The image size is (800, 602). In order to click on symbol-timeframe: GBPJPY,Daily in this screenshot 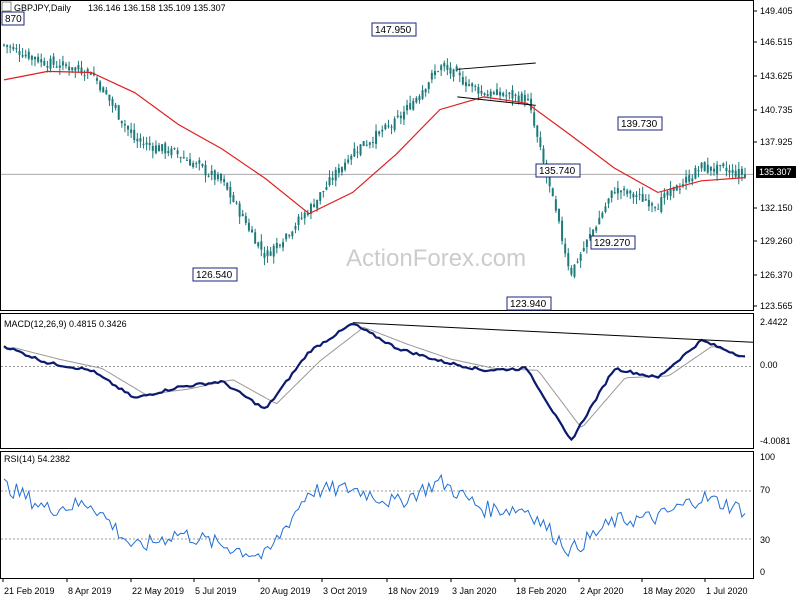, I will do `click(42, 8)`.